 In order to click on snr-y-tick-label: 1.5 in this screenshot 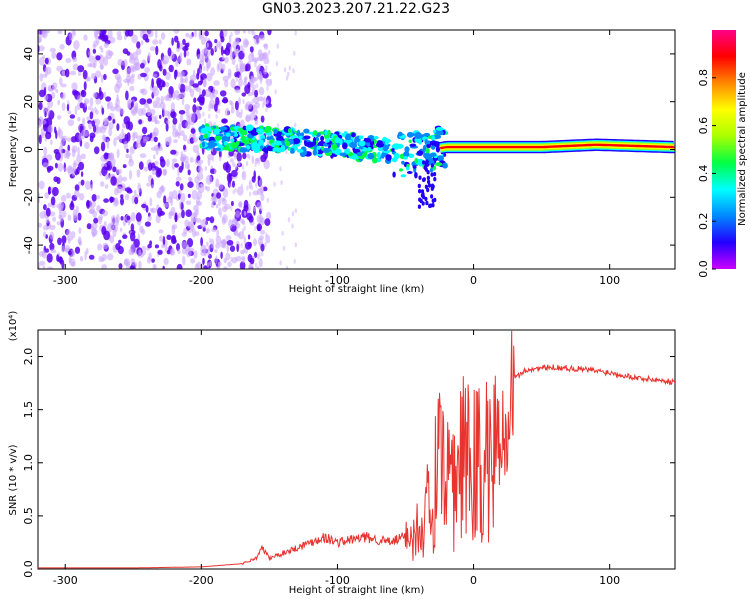, I will do `click(28, 410)`.